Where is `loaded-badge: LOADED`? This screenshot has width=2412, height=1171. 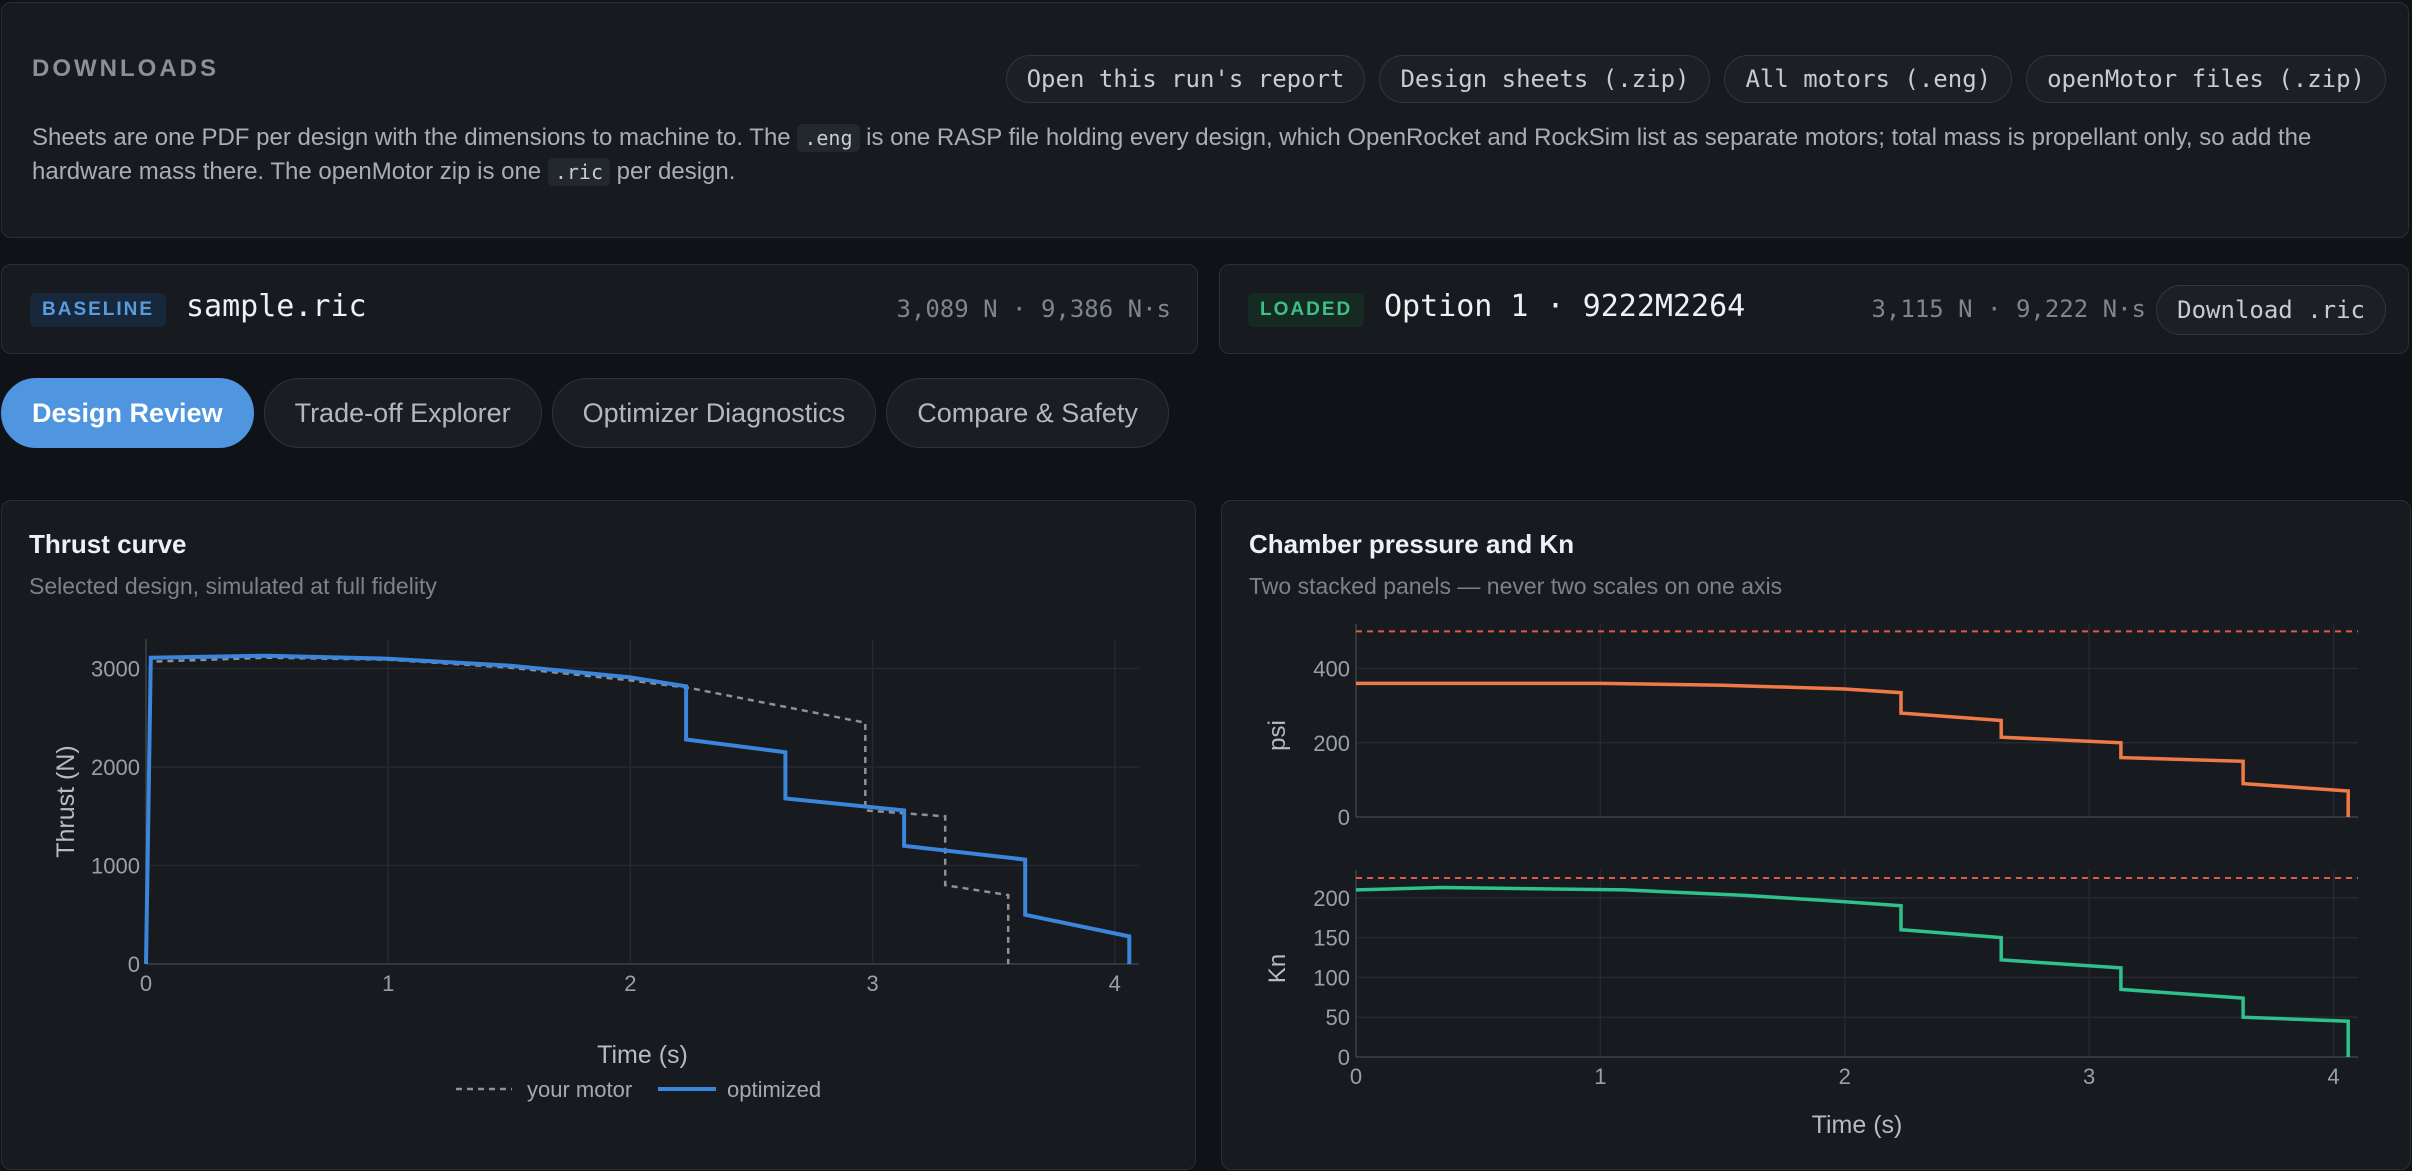
loaded-badge: LOADED is located at coordinates (1306, 310).